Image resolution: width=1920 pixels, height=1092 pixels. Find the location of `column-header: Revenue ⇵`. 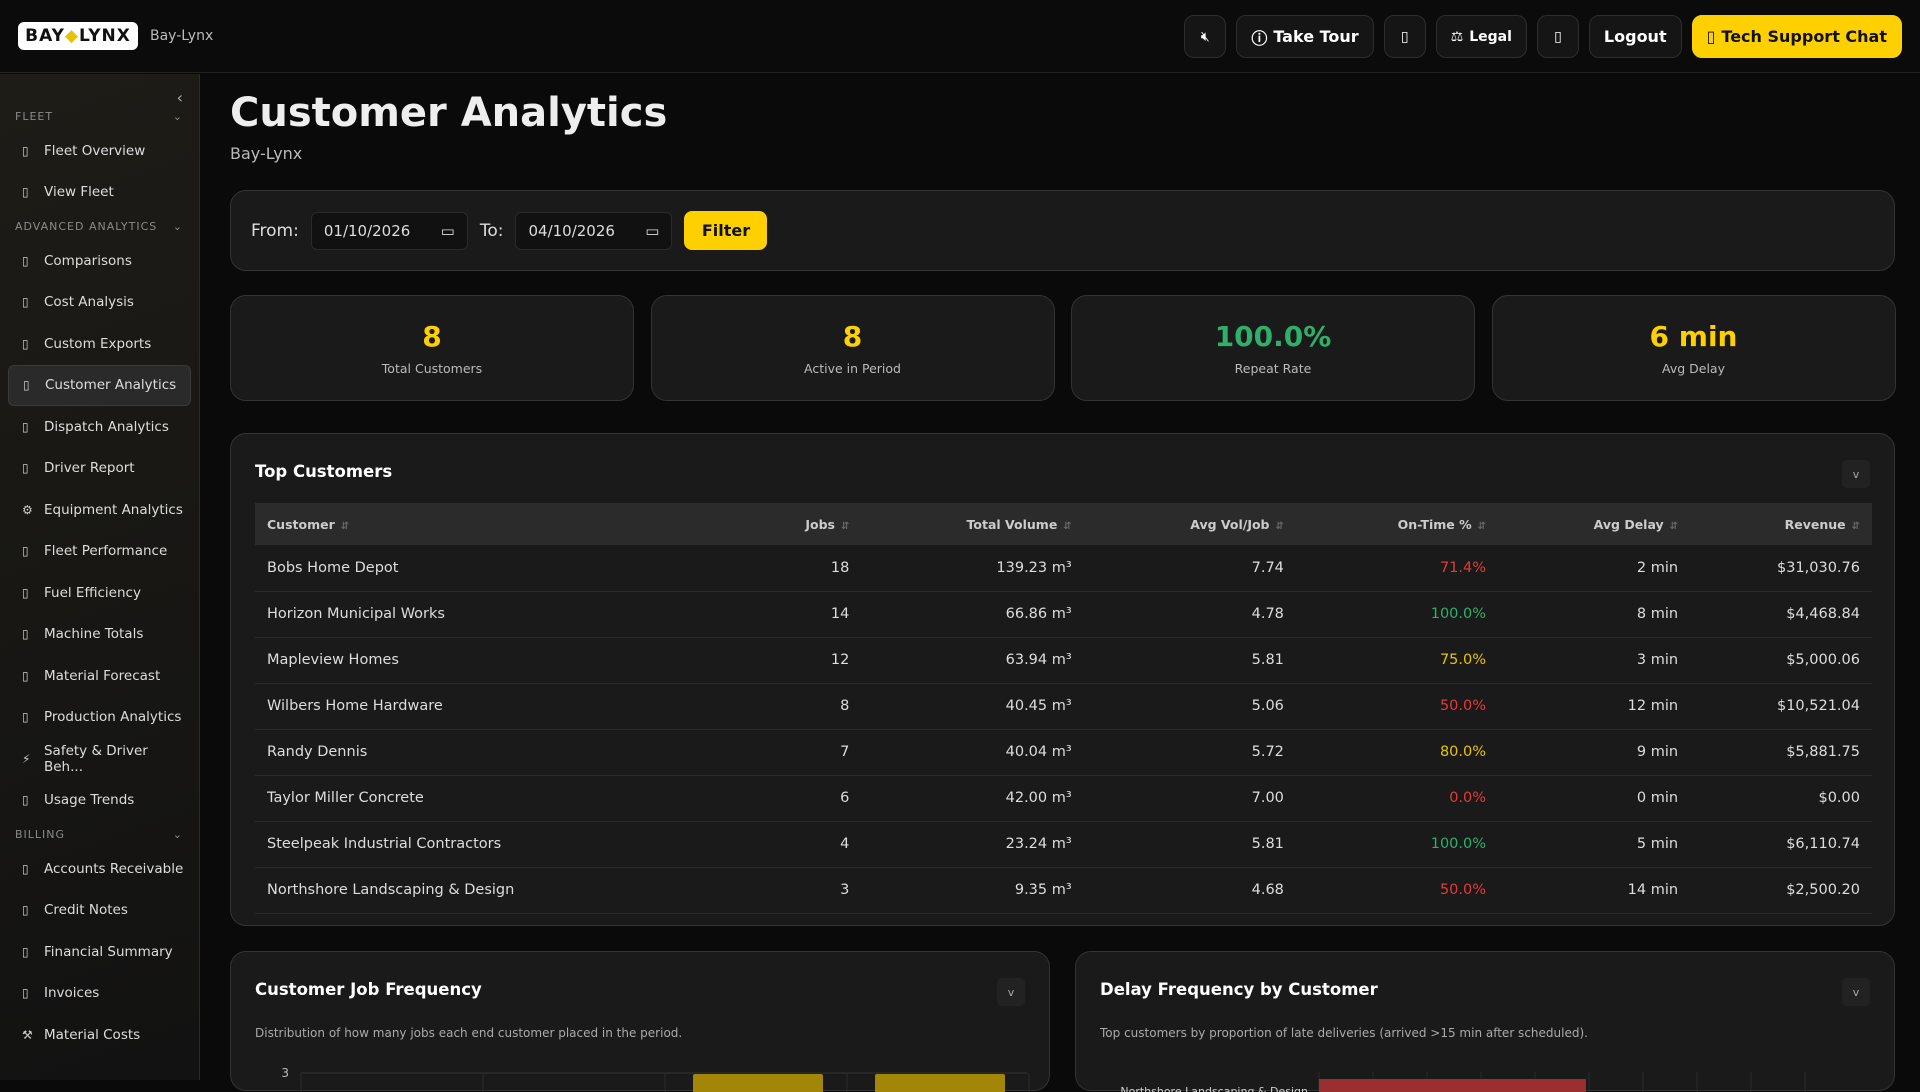

column-header: Revenue ⇵ is located at coordinates (1781, 524).